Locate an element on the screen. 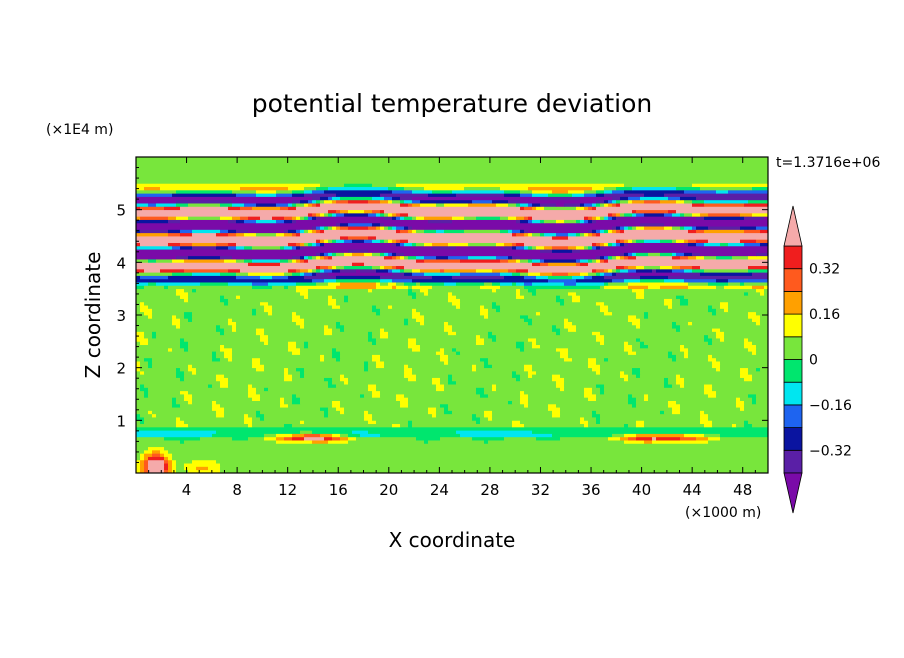 This screenshot has width=904, height=658. x-tick-label: 40 is located at coordinates (641, 490).